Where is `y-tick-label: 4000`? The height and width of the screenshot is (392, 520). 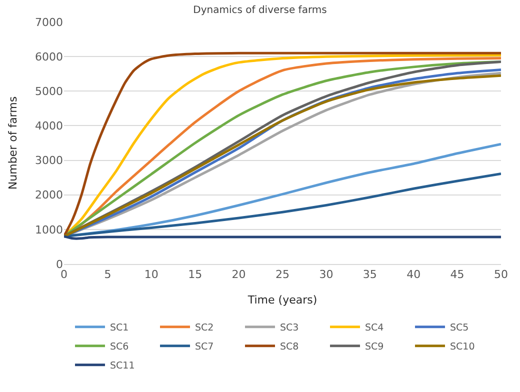
y-tick-label: 4000 is located at coordinates (49, 126).